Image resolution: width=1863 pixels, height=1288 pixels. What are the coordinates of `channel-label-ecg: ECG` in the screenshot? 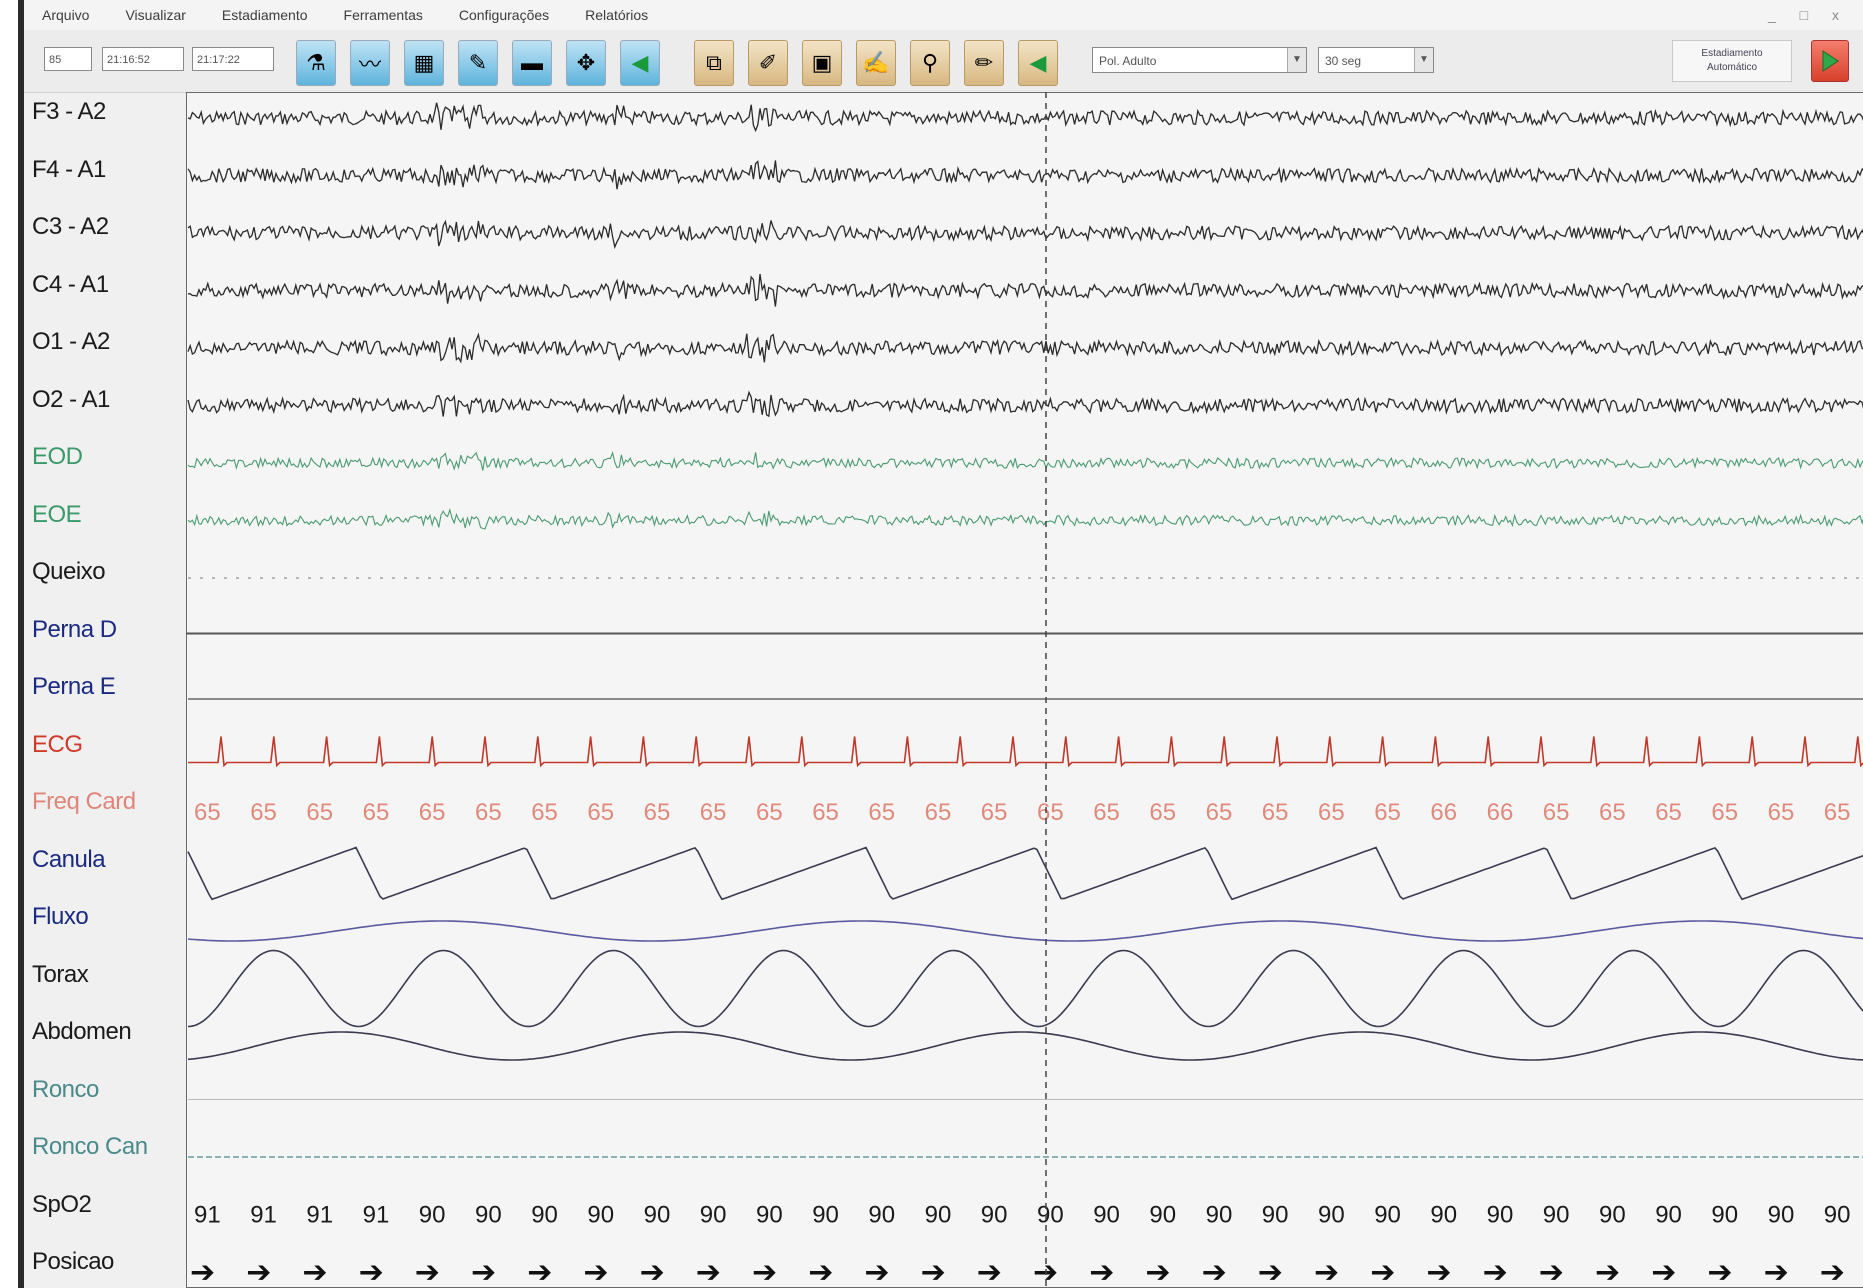 It's located at (57, 744).